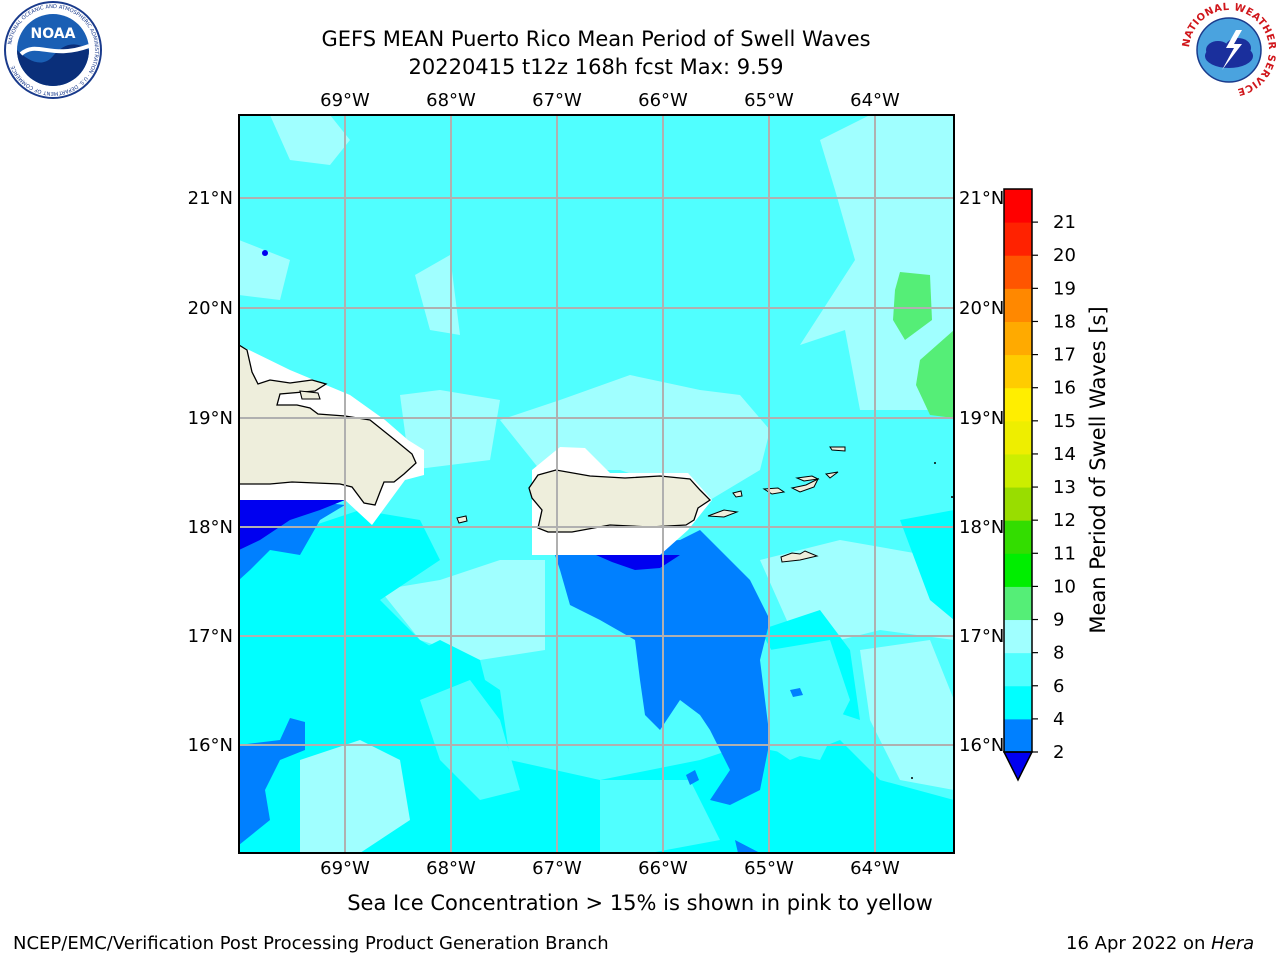 This screenshot has height=960, width=1280. I want to click on field-8-9-central, so click(437, 295).